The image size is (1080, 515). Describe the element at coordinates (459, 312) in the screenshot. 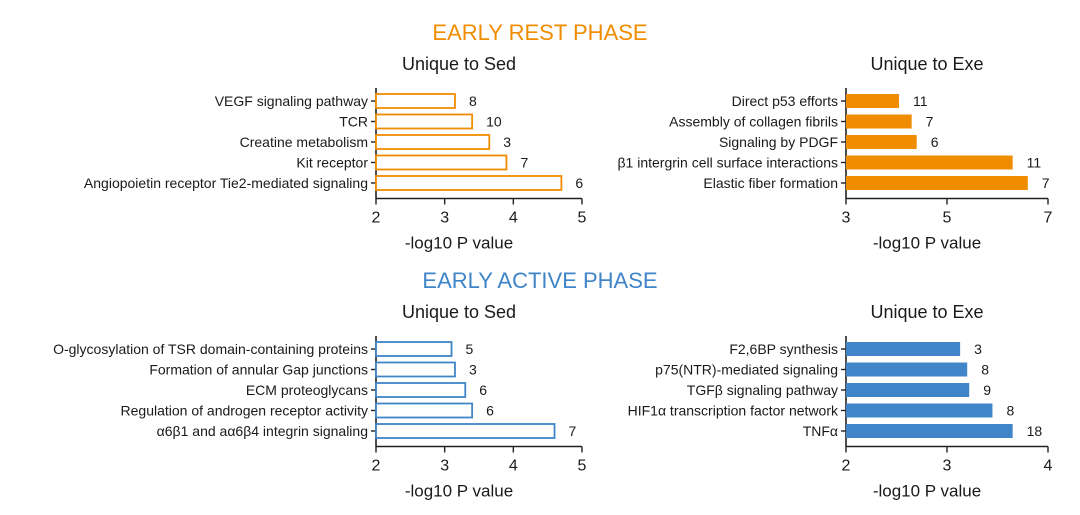

I see `active-sed-title: Unique to Sed` at that location.